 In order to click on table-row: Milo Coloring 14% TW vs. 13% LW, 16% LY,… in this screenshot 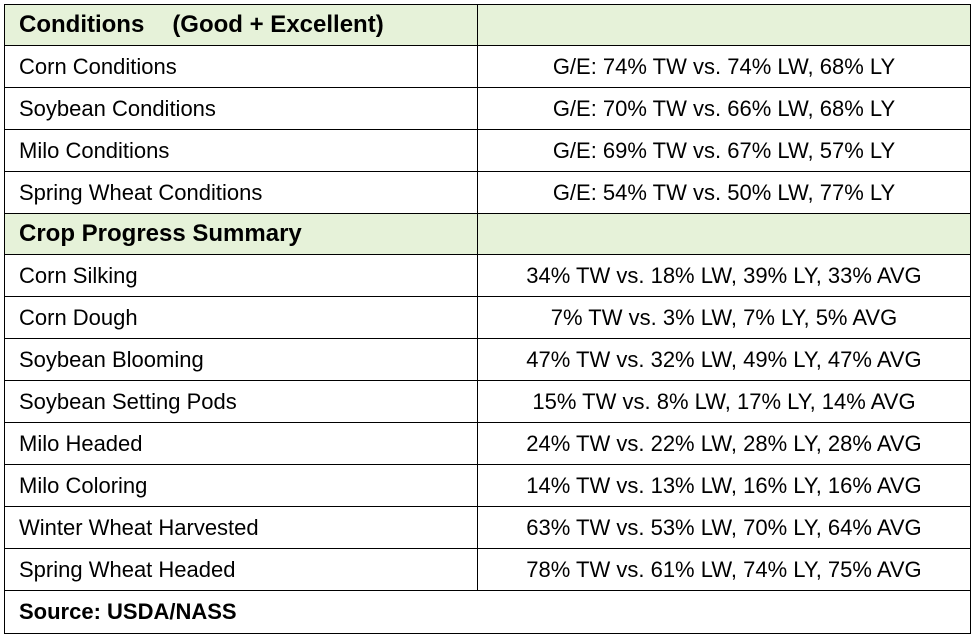, I will do `click(487, 485)`.